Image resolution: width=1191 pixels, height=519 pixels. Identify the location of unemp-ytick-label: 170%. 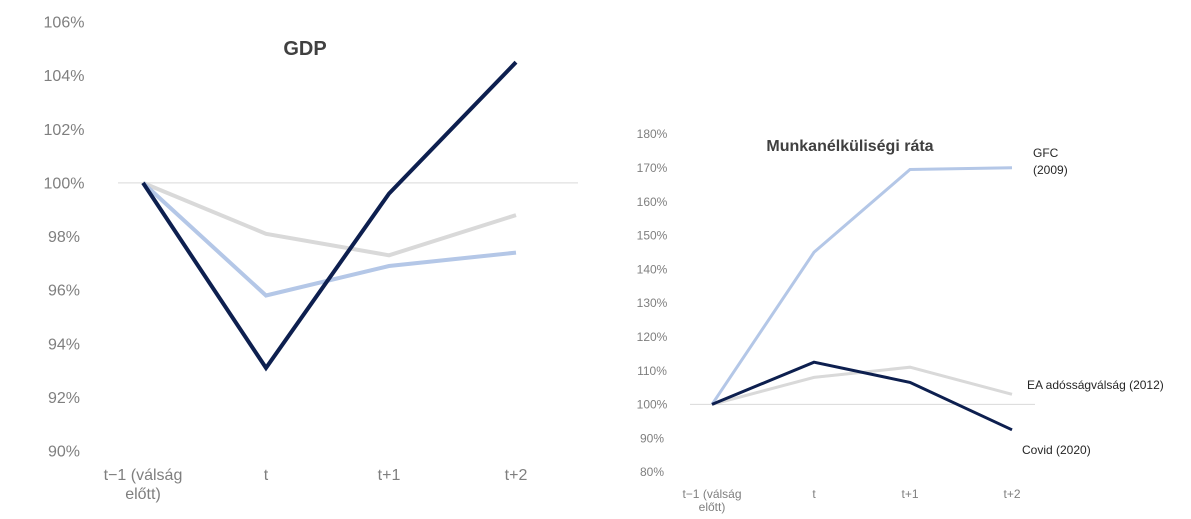
(652, 168).